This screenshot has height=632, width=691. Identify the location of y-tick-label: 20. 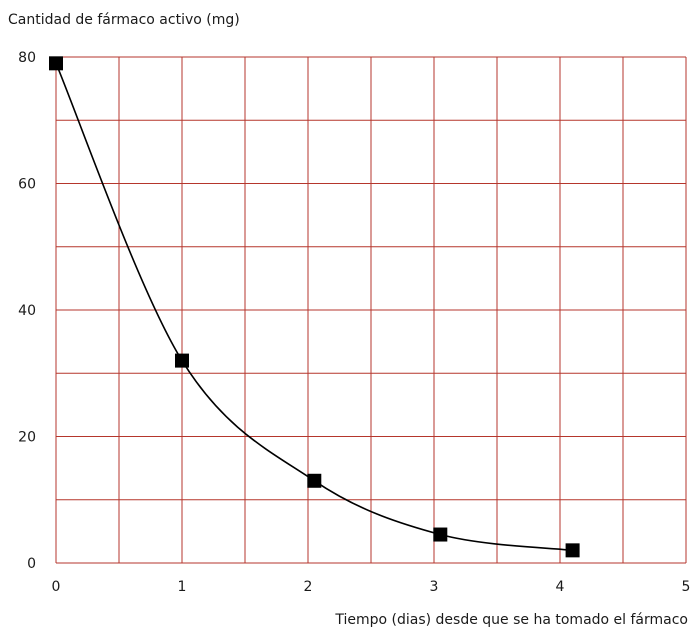
(27, 438).